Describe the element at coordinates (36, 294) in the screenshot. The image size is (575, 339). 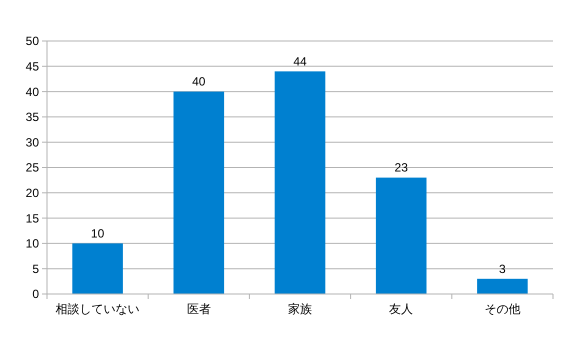
I see `y-tick-label: 0` at that location.